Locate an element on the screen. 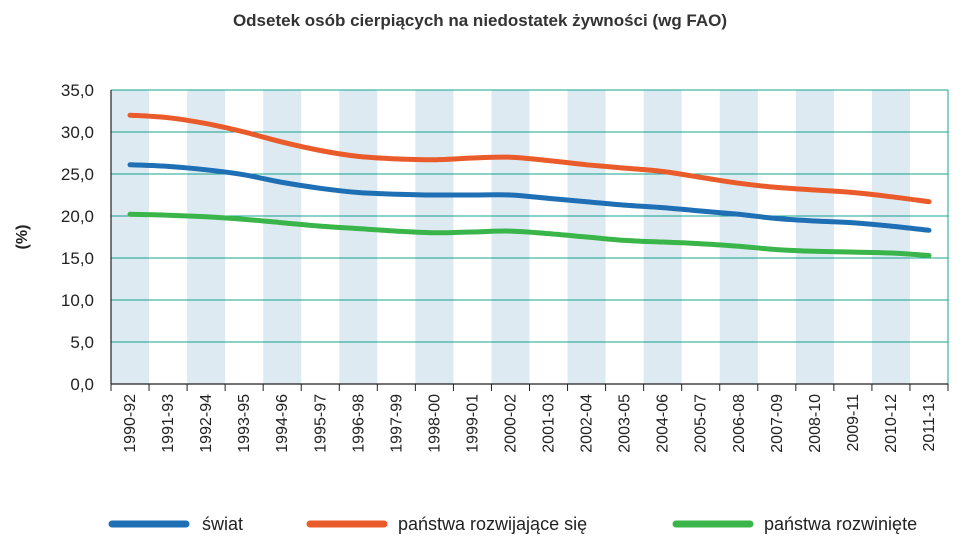  y-axis-ticks: 0,0 5,0 10,0 15,0 20,0 25,0 30,0 35,0 is located at coordinates (77, 237).